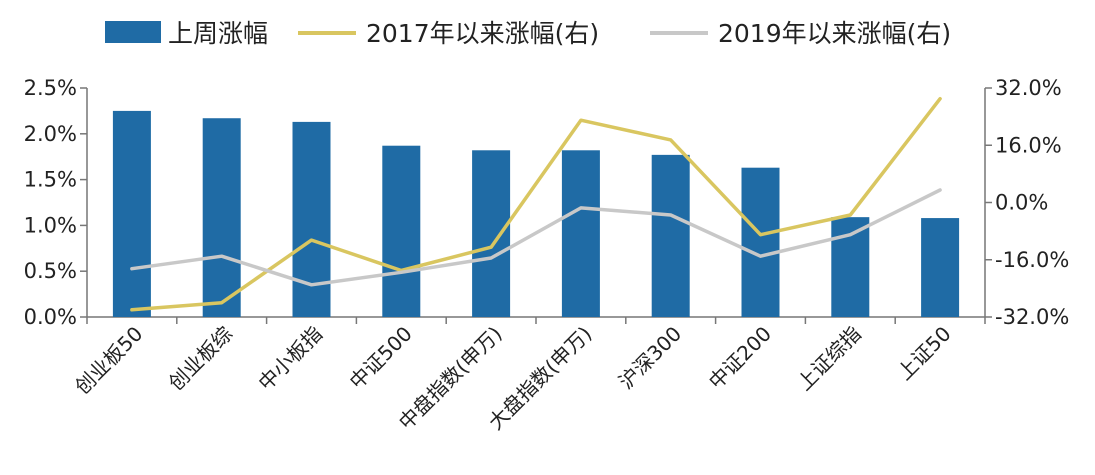 This screenshot has width=1095, height=475. What do you see at coordinates (290, 359) in the screenshot?
I see `category-label: 中小板指` at bounding box center [290, 359].